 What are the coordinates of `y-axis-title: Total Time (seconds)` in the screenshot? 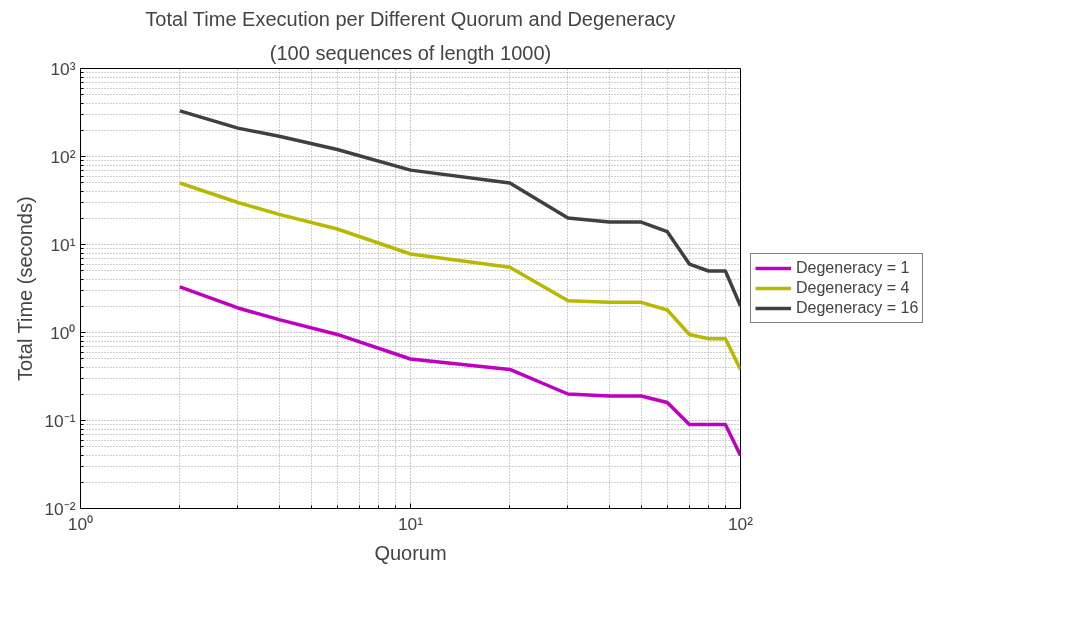 It's located at (25, 288).